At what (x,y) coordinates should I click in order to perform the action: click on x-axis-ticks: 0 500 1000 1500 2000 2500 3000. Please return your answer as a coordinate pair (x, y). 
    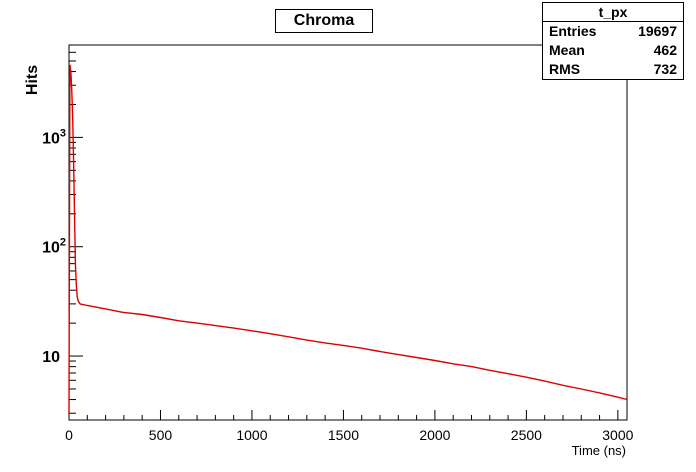
    Looking at the image, I should click on (349, 426).